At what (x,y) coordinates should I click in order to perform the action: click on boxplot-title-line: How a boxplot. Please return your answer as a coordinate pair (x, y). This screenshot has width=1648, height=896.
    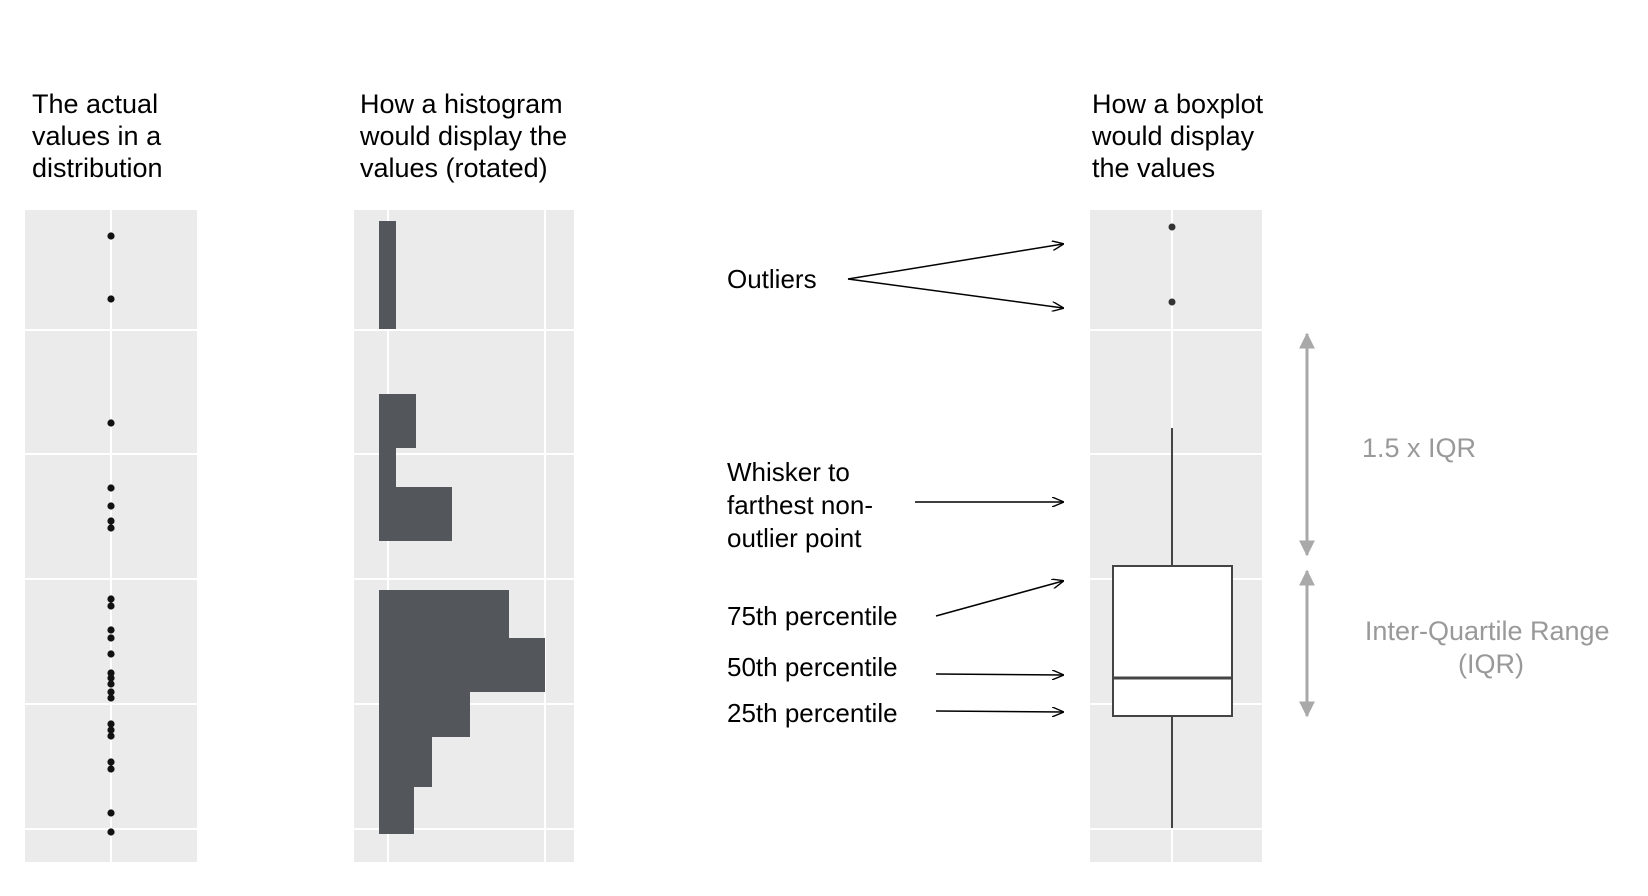
    Looking at the image, I should click on (1178, 104).